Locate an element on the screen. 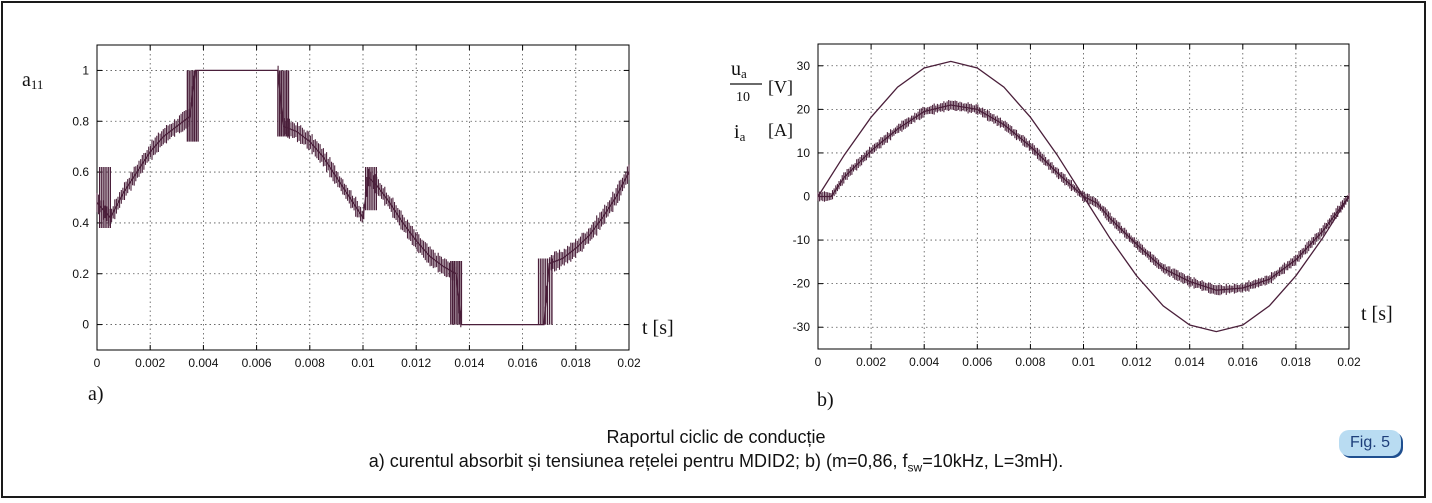 This screenshot has width=1432, height=503. y-tick-label: -20 is located at coordinates (802, 284).